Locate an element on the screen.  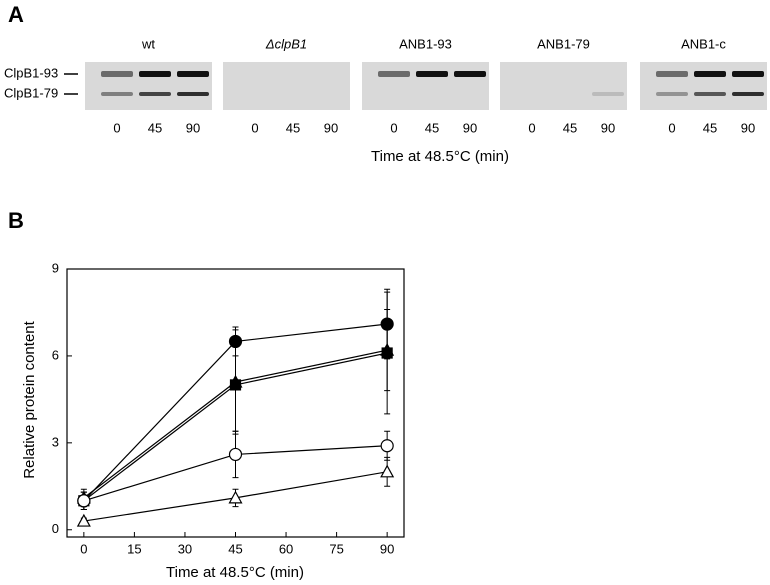
row-label: ClpB1-79 is located at coordinates (31, 92).